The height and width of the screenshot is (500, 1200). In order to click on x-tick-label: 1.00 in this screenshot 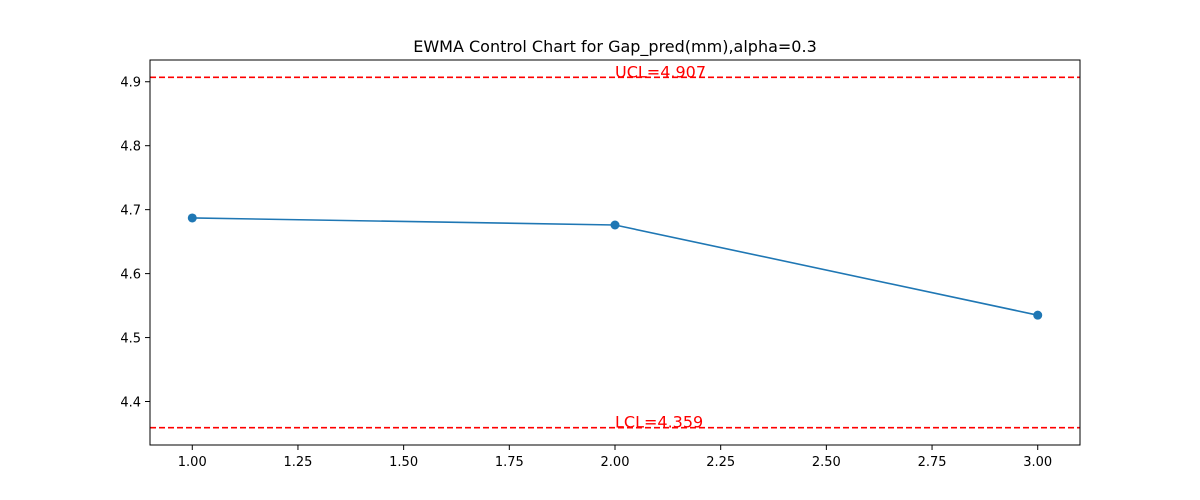, I will do `click(192, 462)`.